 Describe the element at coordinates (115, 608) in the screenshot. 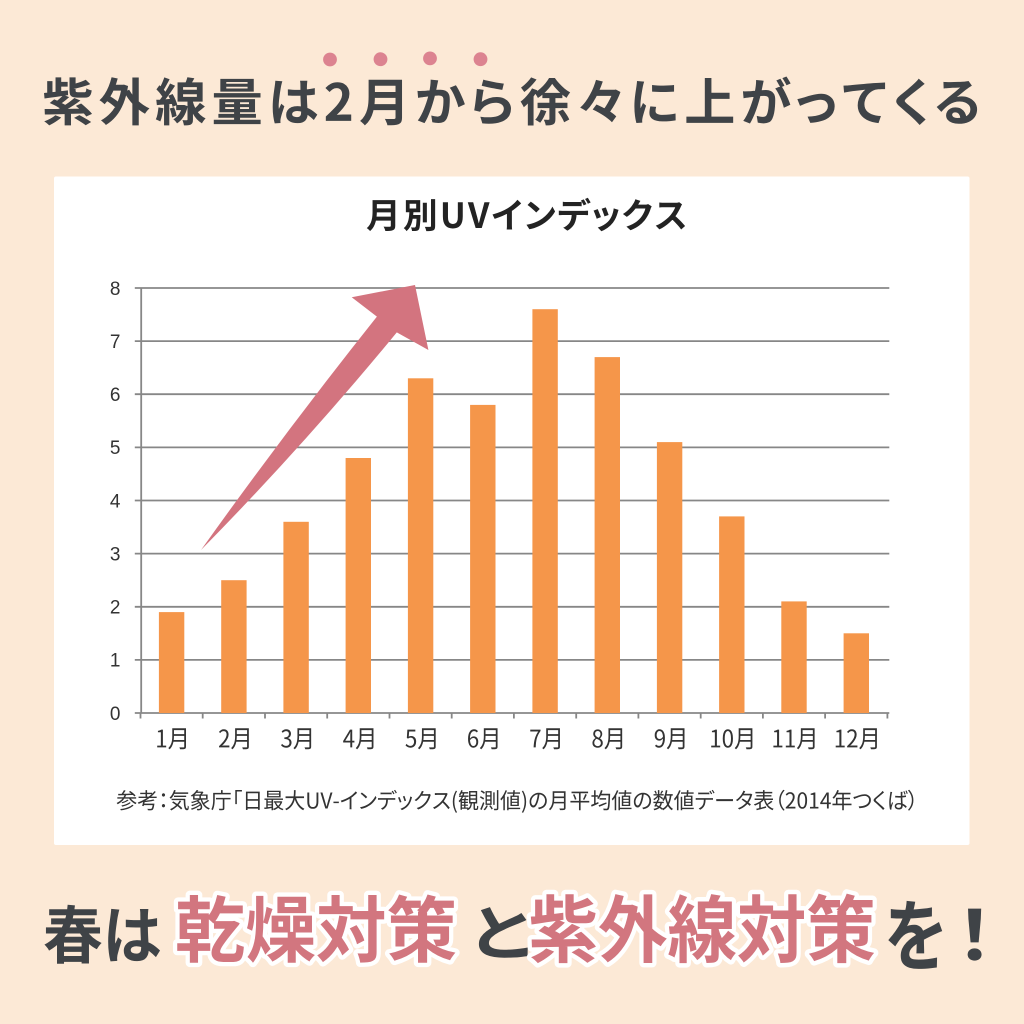

I see `svg-text: 2` at that location.